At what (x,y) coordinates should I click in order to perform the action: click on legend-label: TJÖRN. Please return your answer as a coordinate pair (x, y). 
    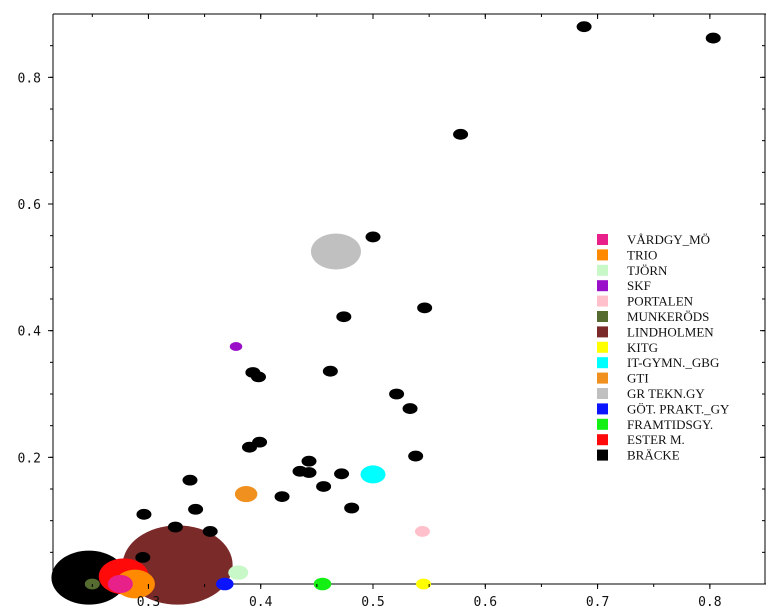
    Looking at the image, I should click on (647, 270).